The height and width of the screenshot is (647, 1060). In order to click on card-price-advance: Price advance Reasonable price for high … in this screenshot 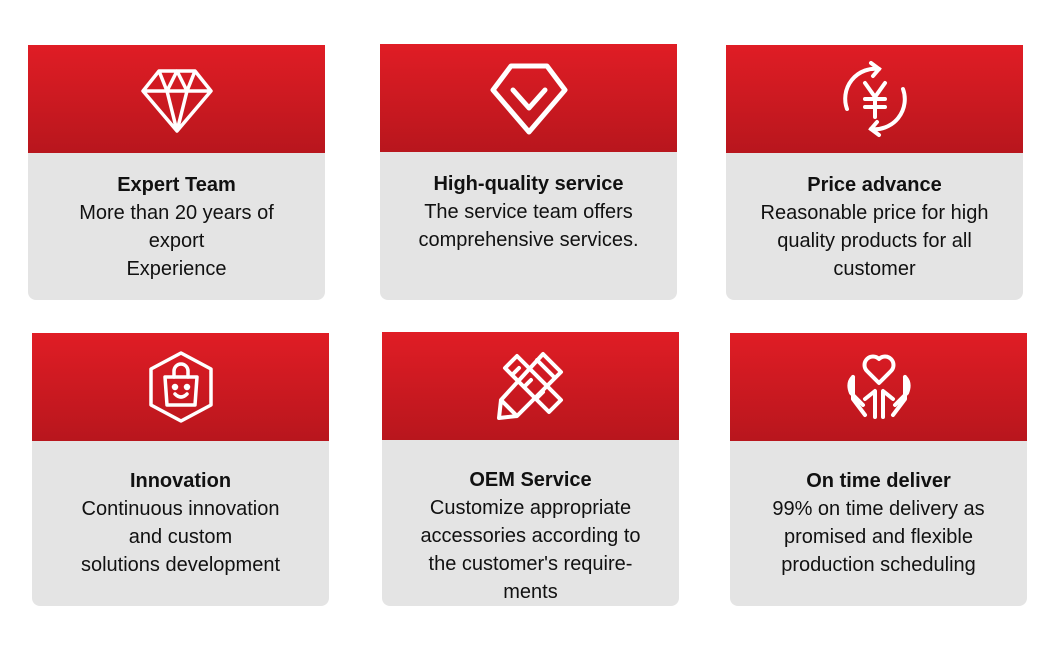, I will do `click(874, 172)`.